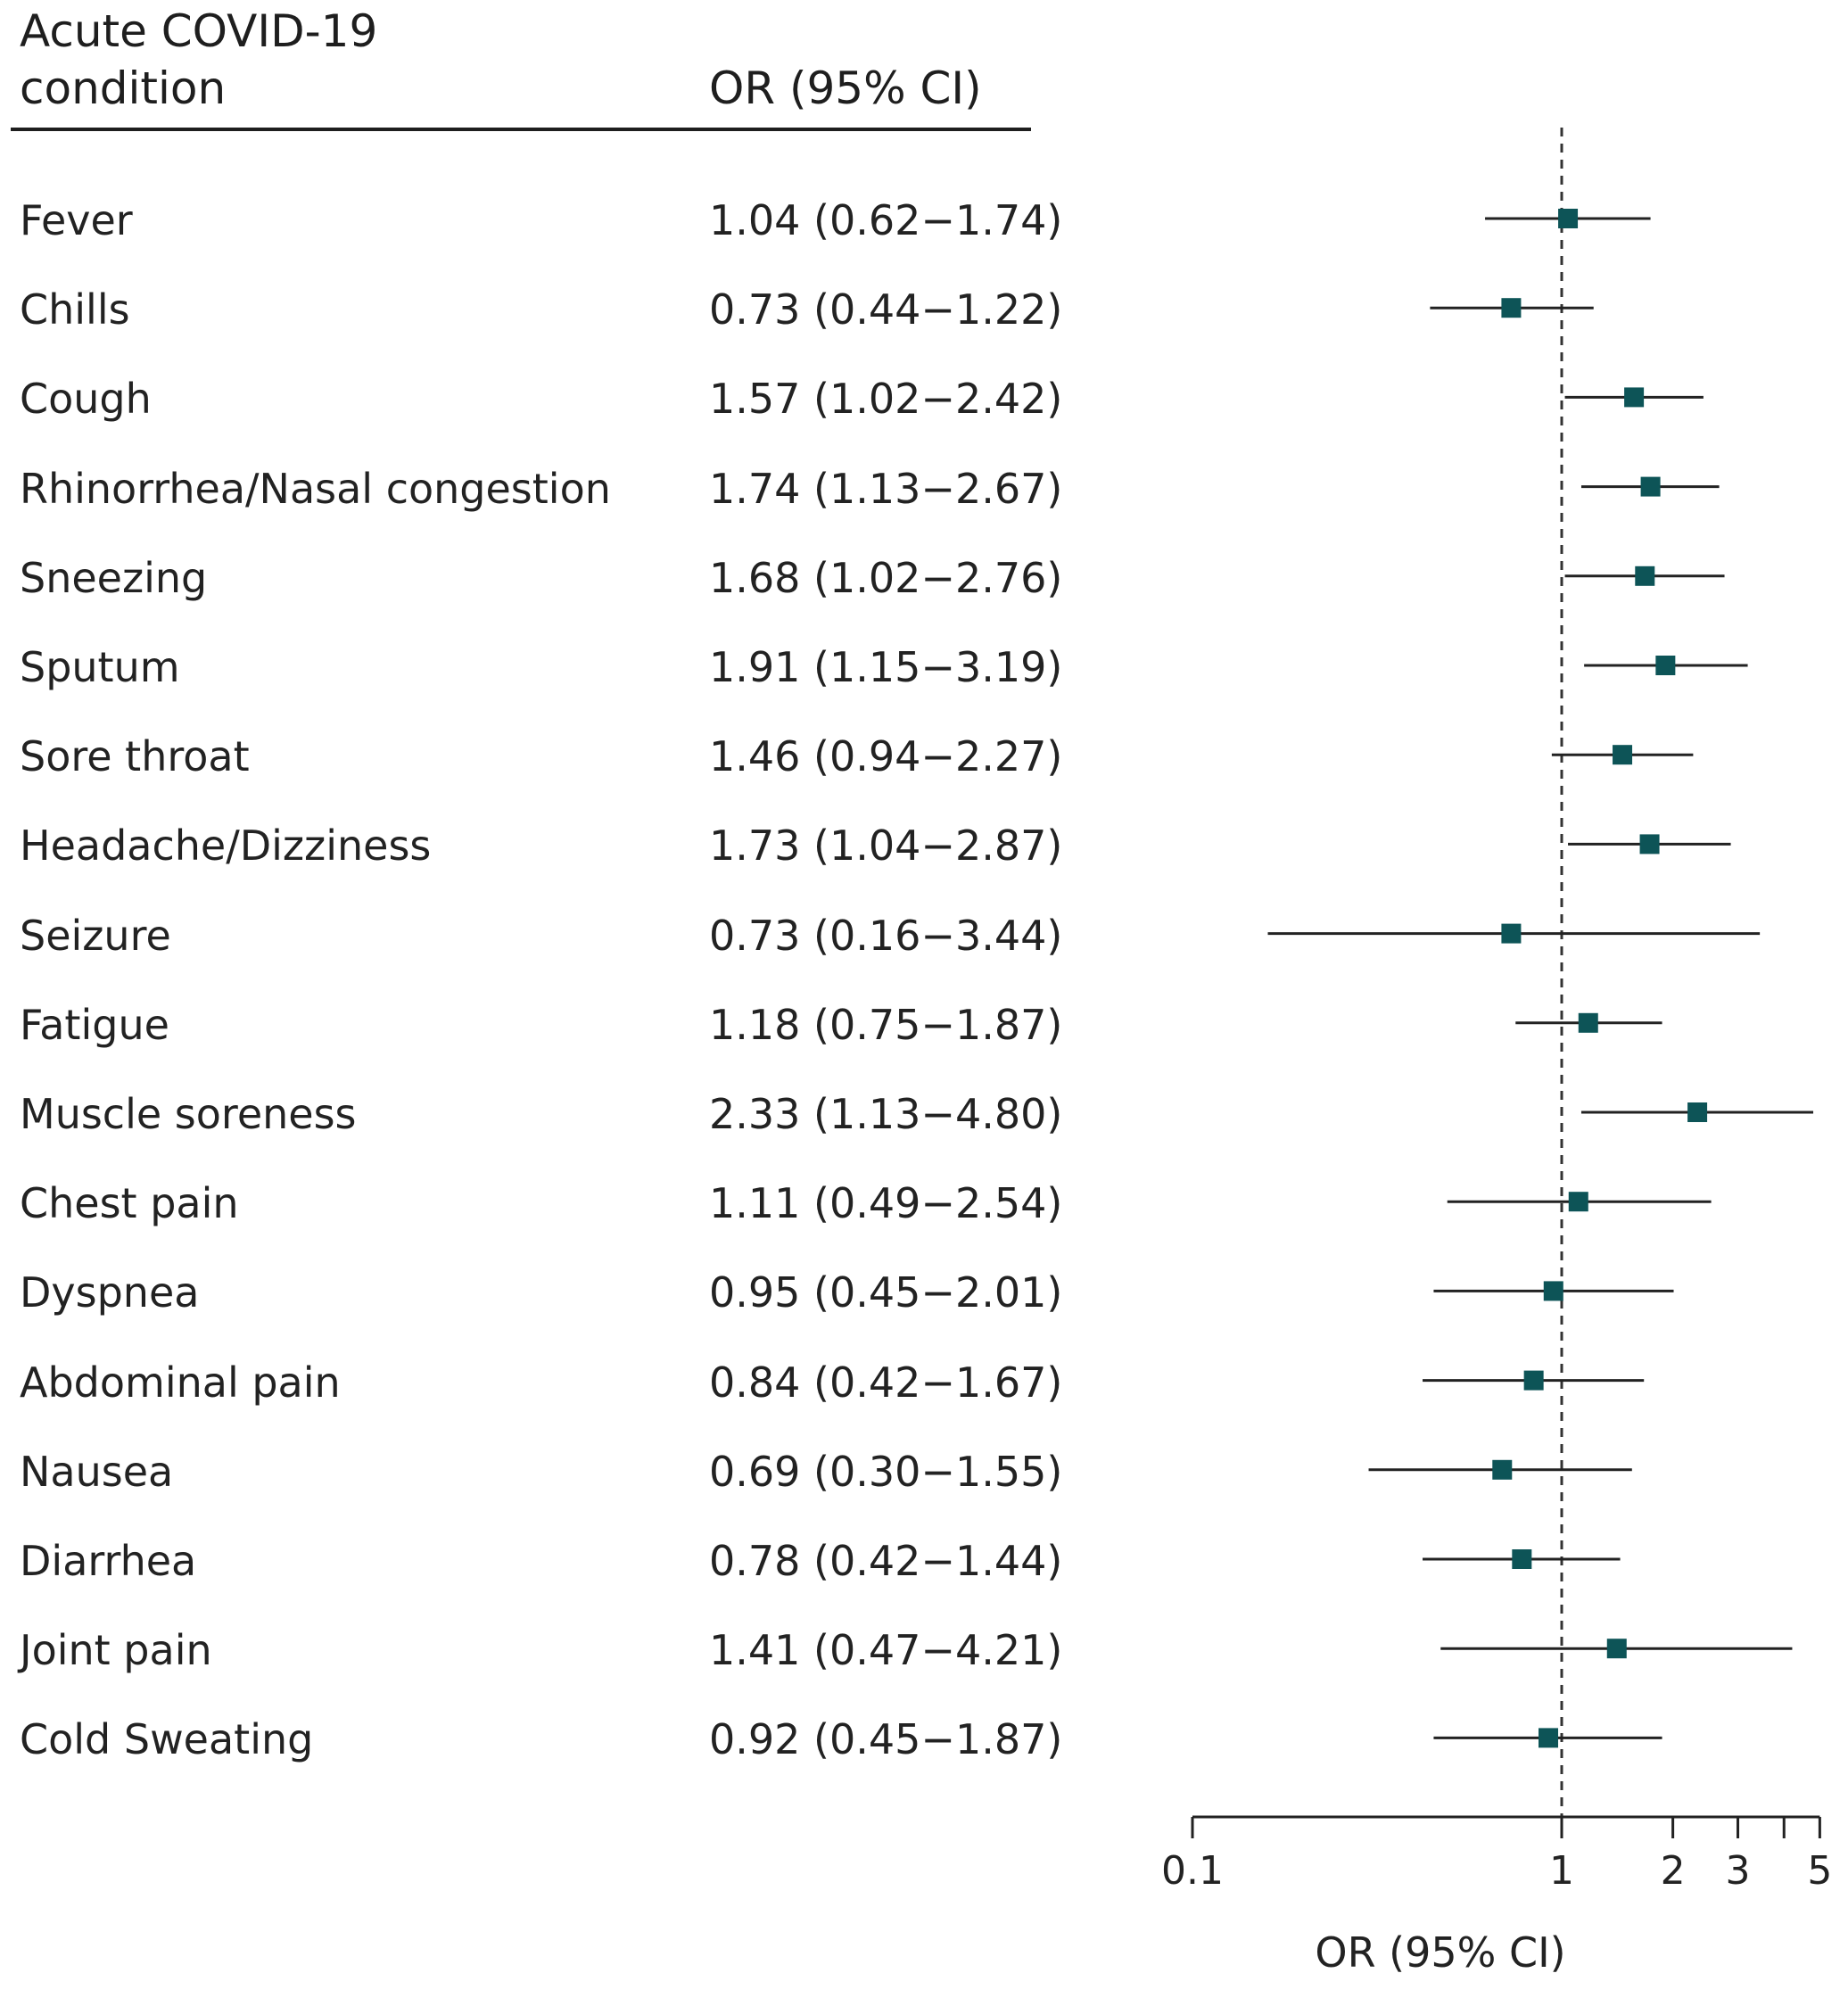 This screenshot has height=1998, width=1848. I want to click on header-condition-line2: condition, so click(123, 88).